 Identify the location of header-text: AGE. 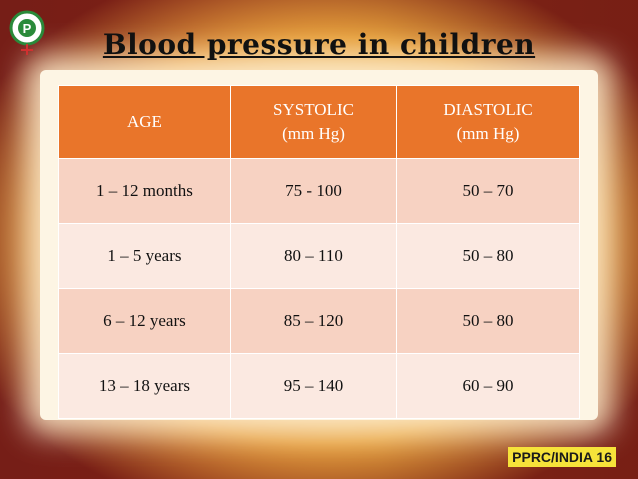
(144, 121).